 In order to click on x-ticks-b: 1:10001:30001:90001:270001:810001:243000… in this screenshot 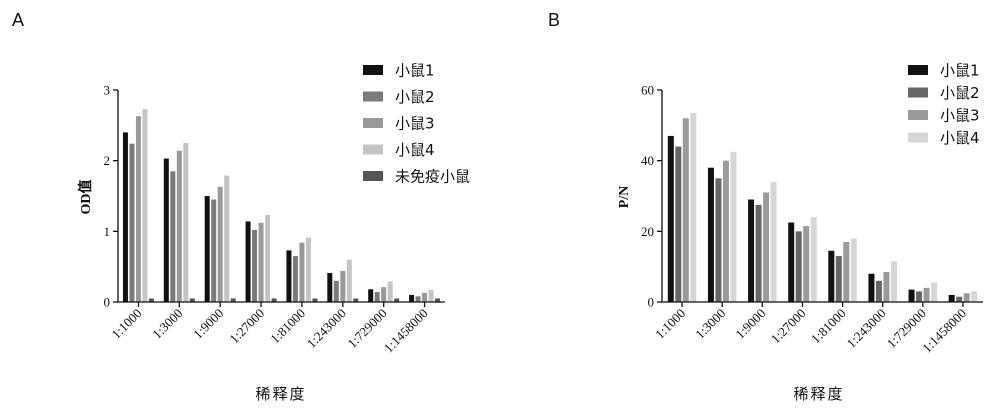, I will do `click(810, 328)`.